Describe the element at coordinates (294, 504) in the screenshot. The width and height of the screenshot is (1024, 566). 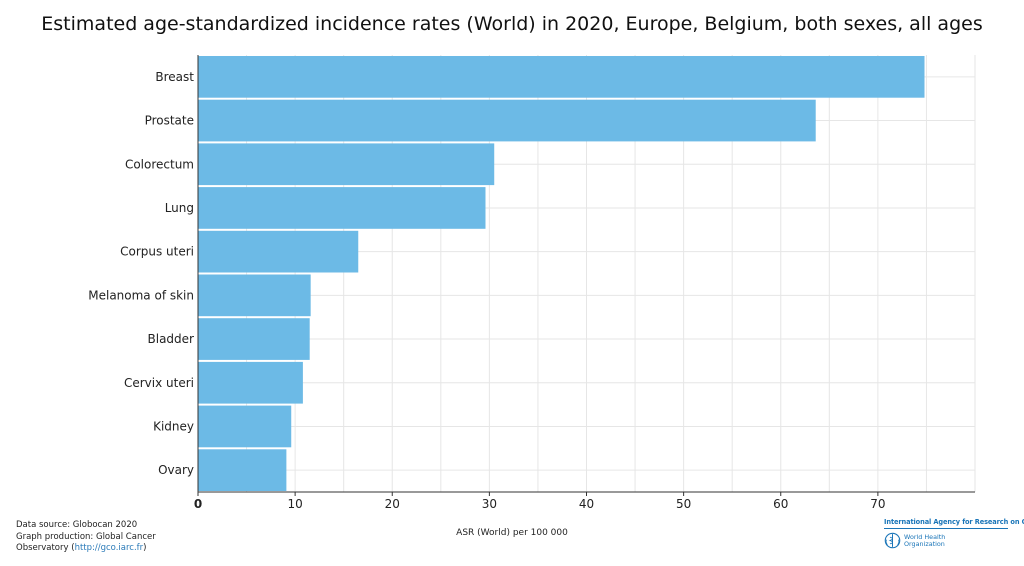
I see `x-tick-label: 10` at that location.